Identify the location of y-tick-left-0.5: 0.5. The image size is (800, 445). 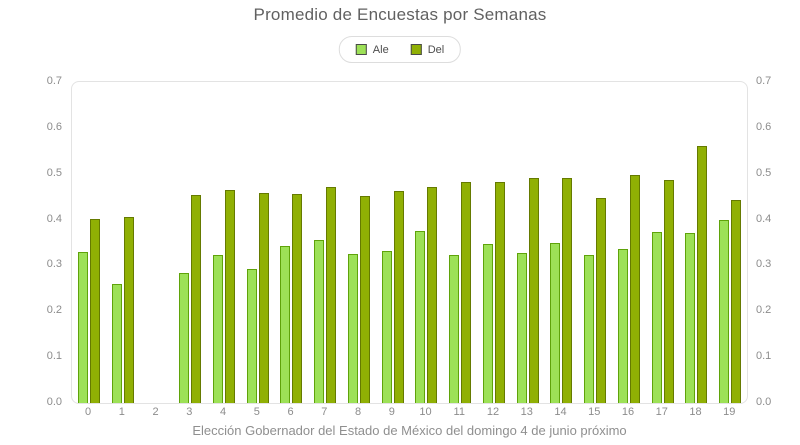
(54, 172).